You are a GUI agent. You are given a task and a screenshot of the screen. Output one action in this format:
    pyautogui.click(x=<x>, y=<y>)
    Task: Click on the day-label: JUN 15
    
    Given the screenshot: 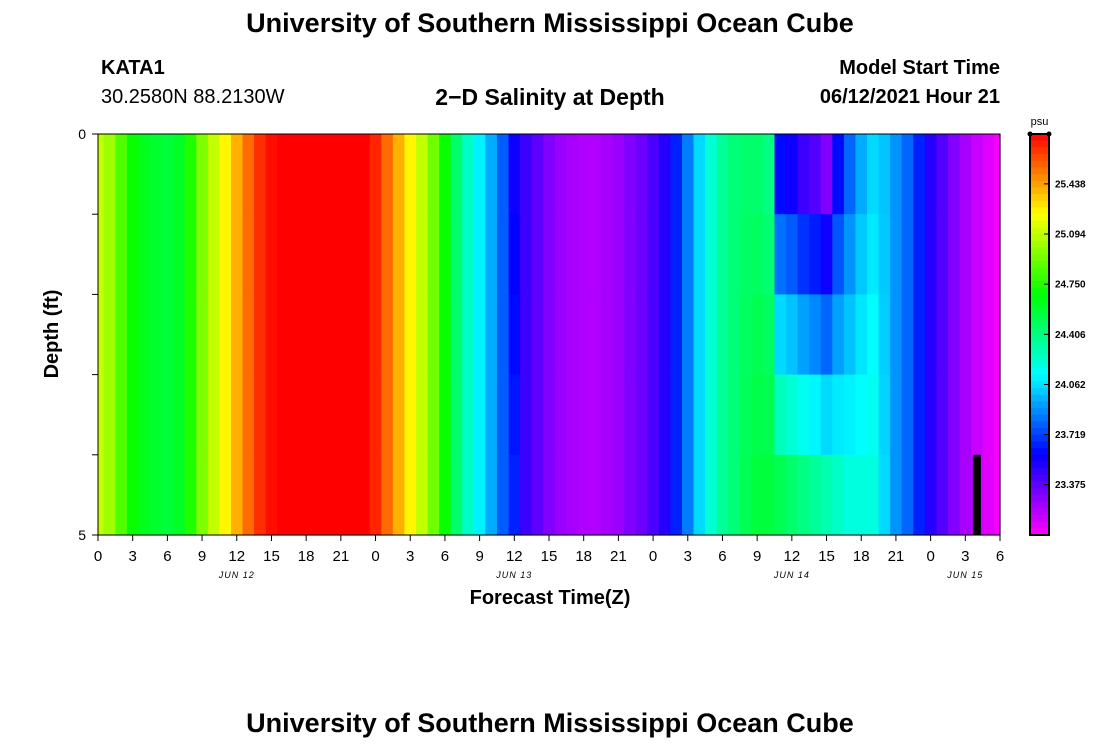 What is the action you would take?
    pyautogui.click(x=964, y=575)
    